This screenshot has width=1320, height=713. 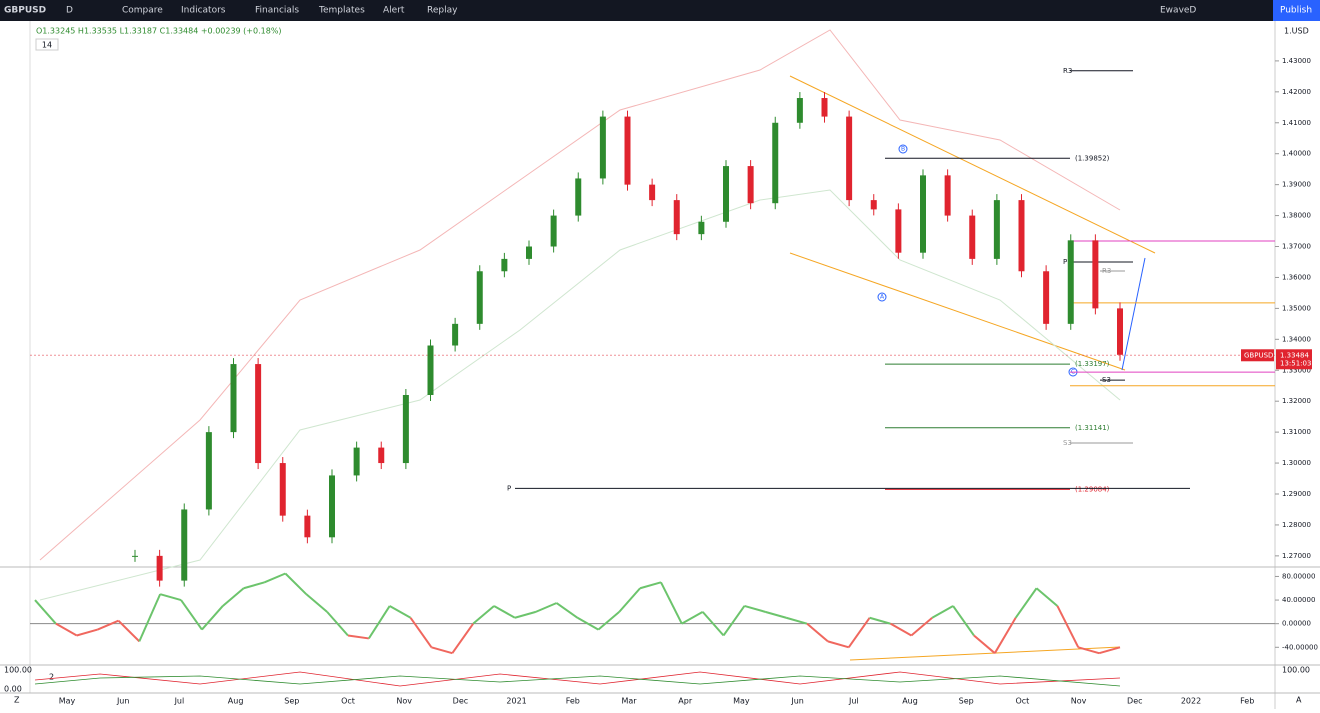 I want to click on trend-line, so click(x=985, y=653).